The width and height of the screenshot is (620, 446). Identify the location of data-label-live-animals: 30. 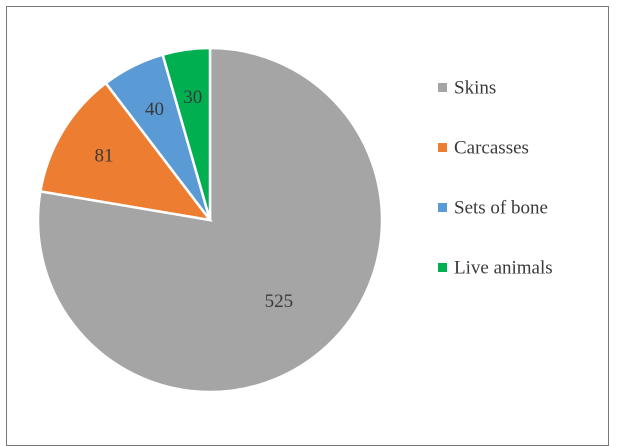
(192, 97).